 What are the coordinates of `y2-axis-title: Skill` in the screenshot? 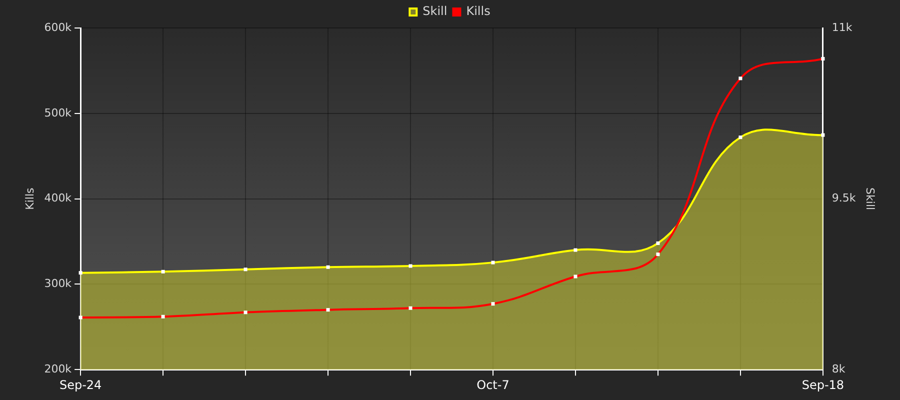 It's located at (870, 199).